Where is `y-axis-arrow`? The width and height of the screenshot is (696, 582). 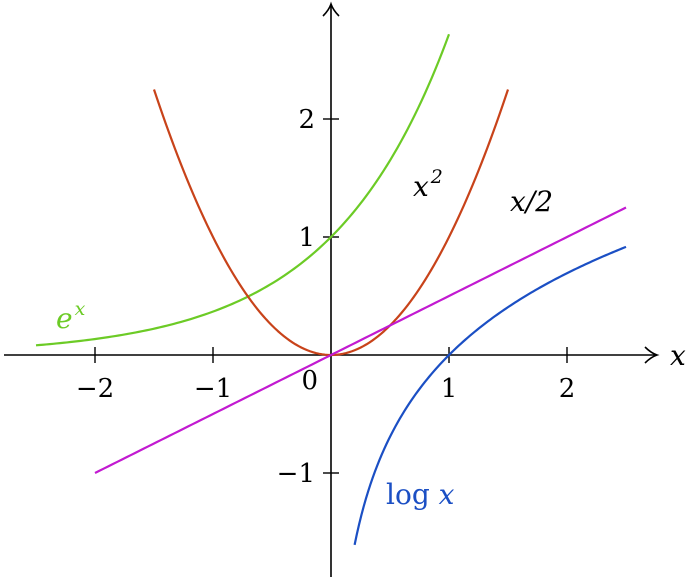
y-axis-arrow is located at coordinates (331, 9).